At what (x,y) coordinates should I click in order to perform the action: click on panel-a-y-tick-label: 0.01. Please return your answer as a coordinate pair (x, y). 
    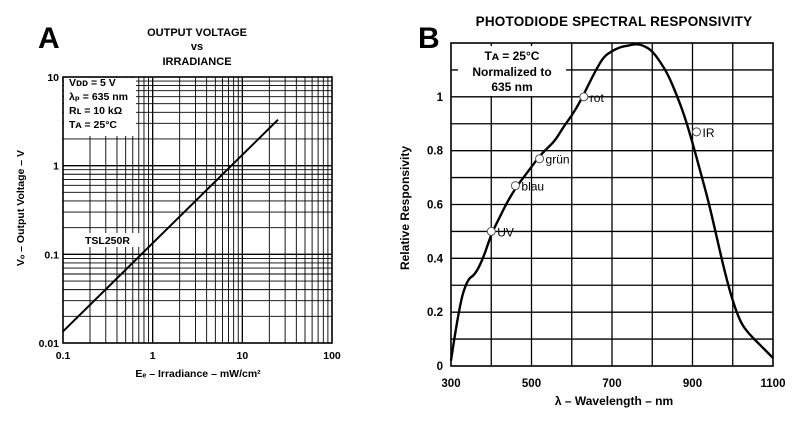
    Looking at the image, I should click on (49, 344).